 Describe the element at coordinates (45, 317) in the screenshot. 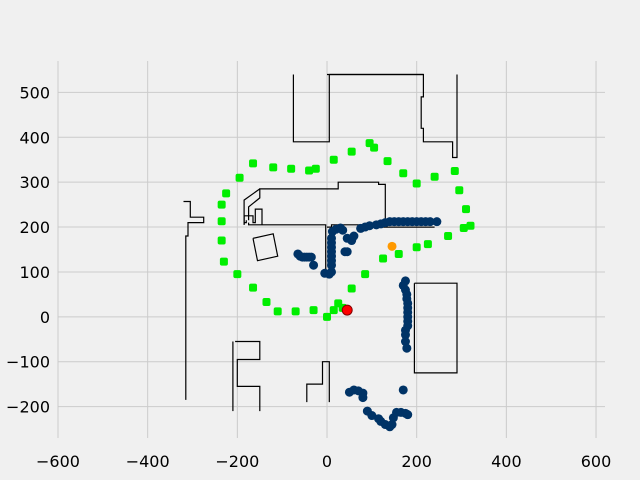

I see `y-tick-label: 0` at that location.